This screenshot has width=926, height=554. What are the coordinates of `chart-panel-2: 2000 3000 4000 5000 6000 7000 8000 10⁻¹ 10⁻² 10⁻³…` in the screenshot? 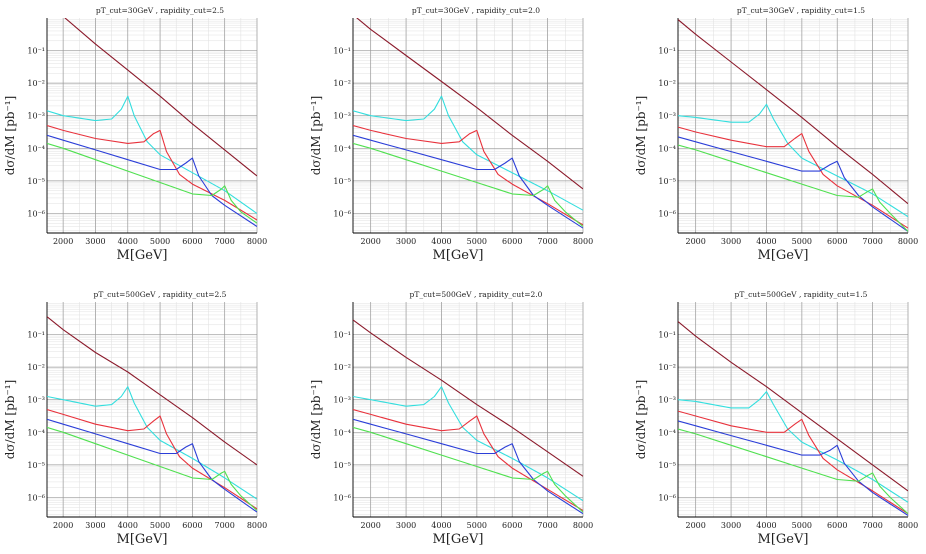 It's located at (451, 134).